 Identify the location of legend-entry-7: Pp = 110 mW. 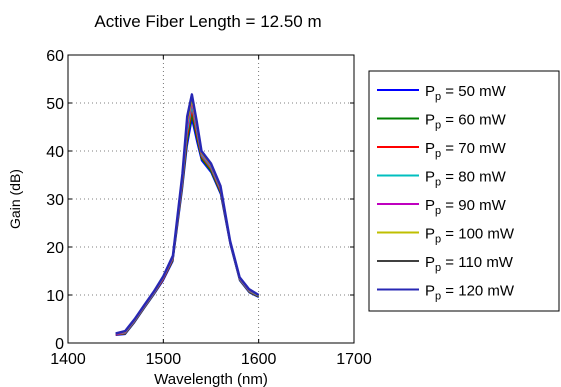
(469, 264).